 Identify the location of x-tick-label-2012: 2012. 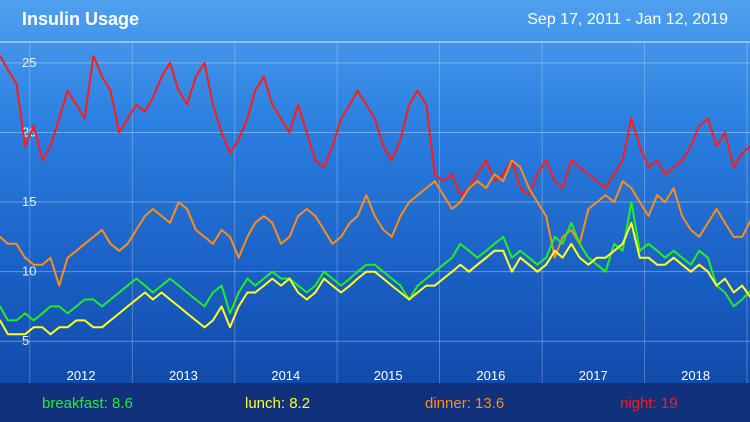
(81, 375).